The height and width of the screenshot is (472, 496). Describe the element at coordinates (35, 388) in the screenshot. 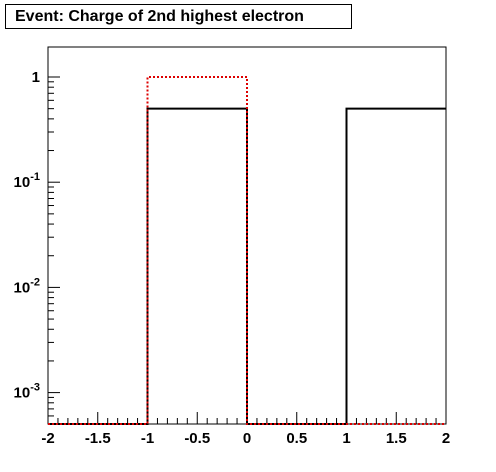

I see `y-tick-exponent: -3` at that location.